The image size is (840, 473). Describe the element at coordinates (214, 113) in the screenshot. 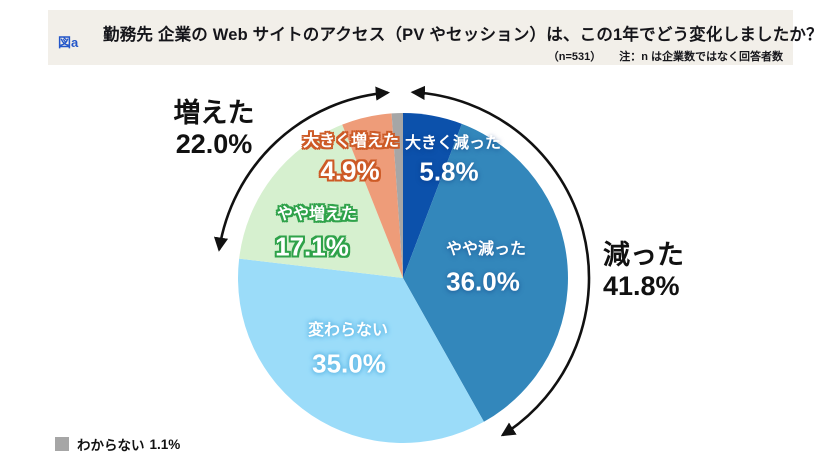

I see `annotation-increased-label: 増えた` at that location.